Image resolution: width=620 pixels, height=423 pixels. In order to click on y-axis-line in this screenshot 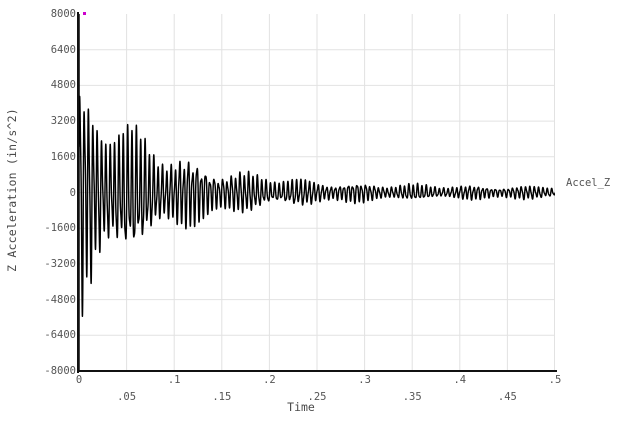, I will do `click(78, 192)`.